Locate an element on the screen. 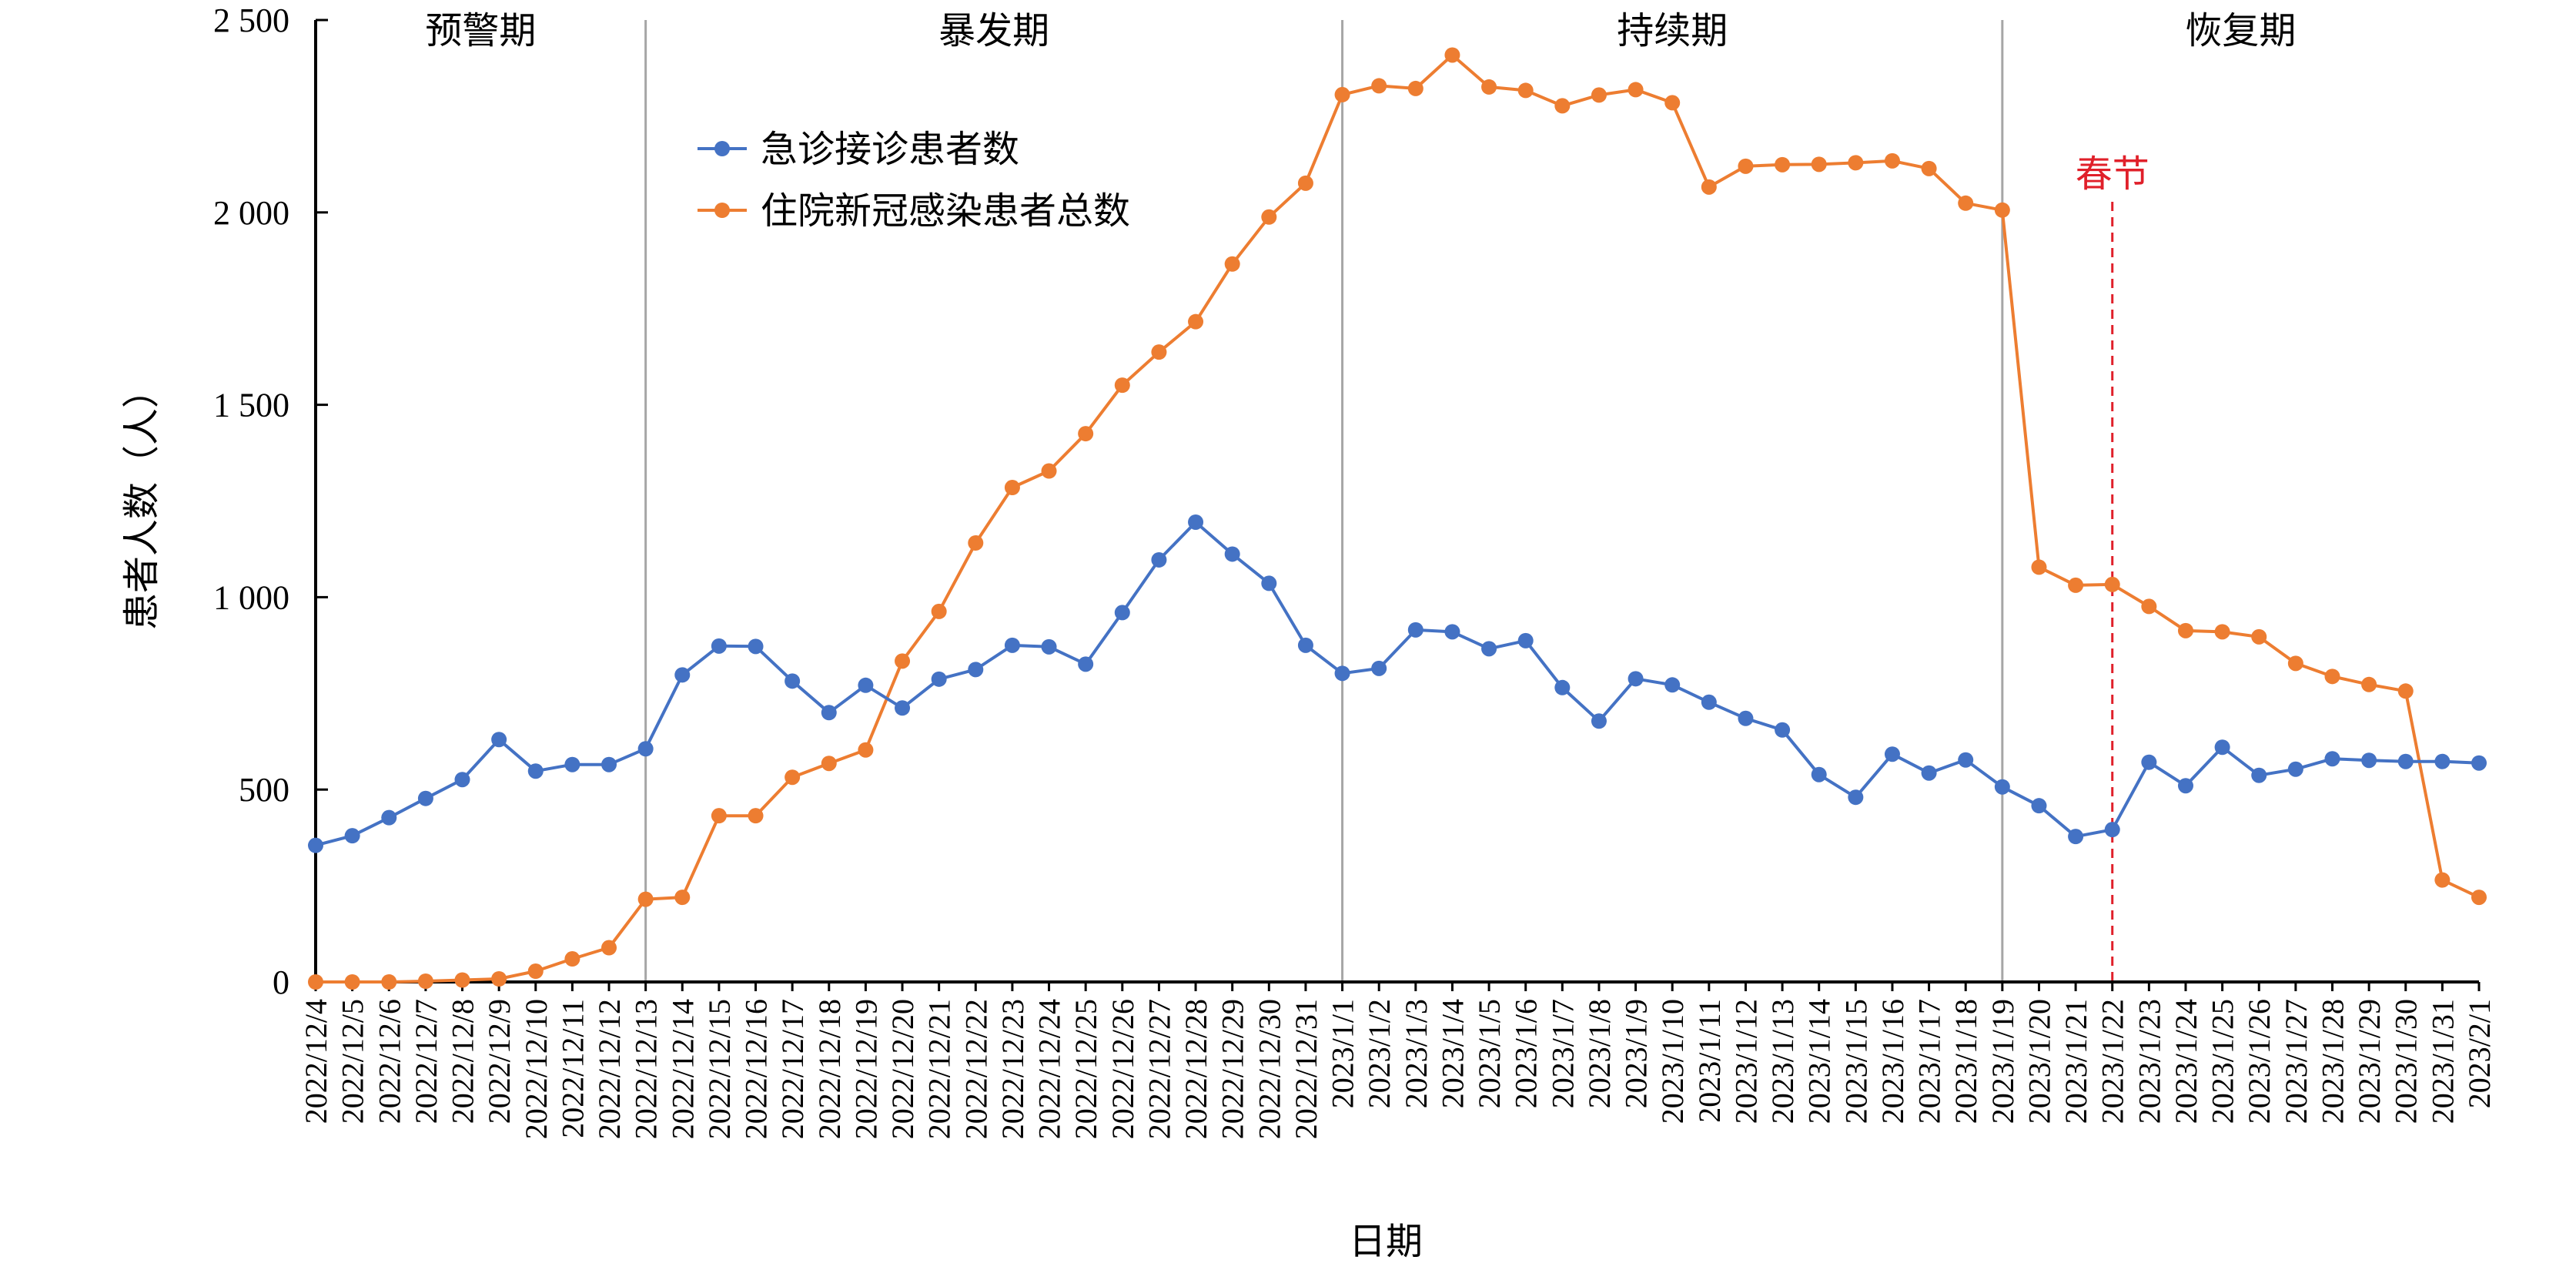 Image resolution: width=2576 pixels, height=1270 pixels. y-tick-label: 2 500 is located at coordinates (251, 21).